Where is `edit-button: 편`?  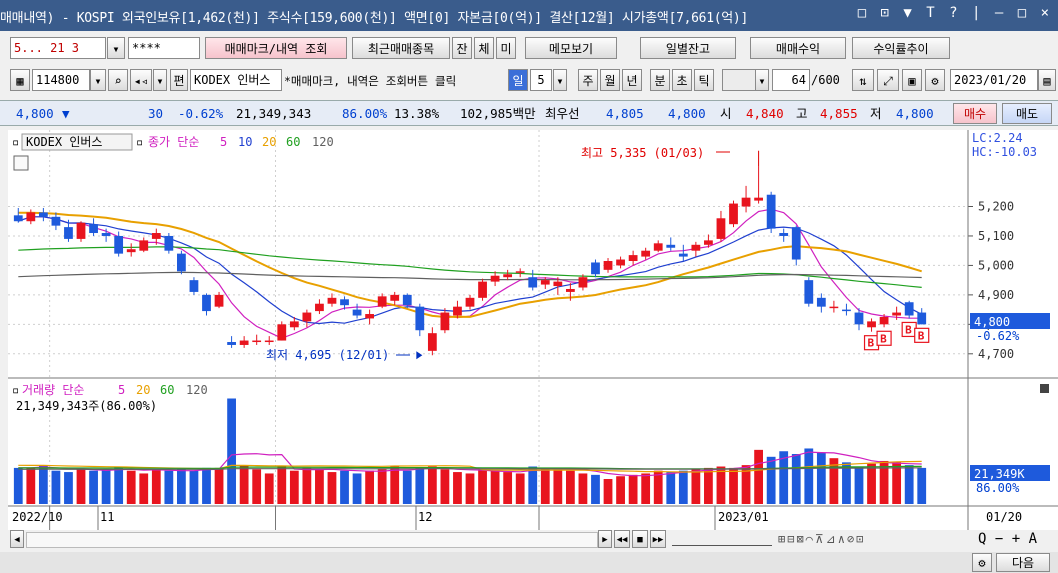 edit-button: 편 is located at coordinates (179, 80).